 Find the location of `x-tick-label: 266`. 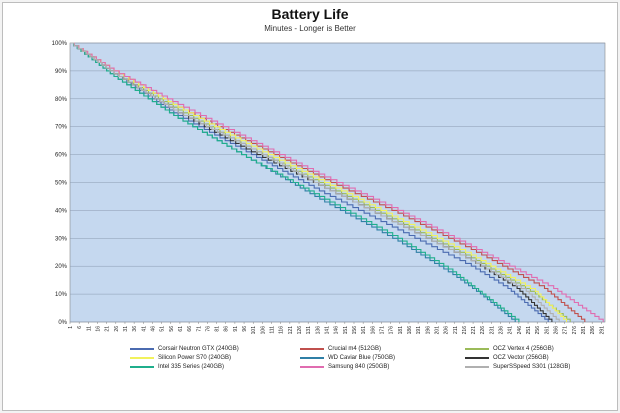

x-tick-label: 266 is located at coordinates (557, 330).